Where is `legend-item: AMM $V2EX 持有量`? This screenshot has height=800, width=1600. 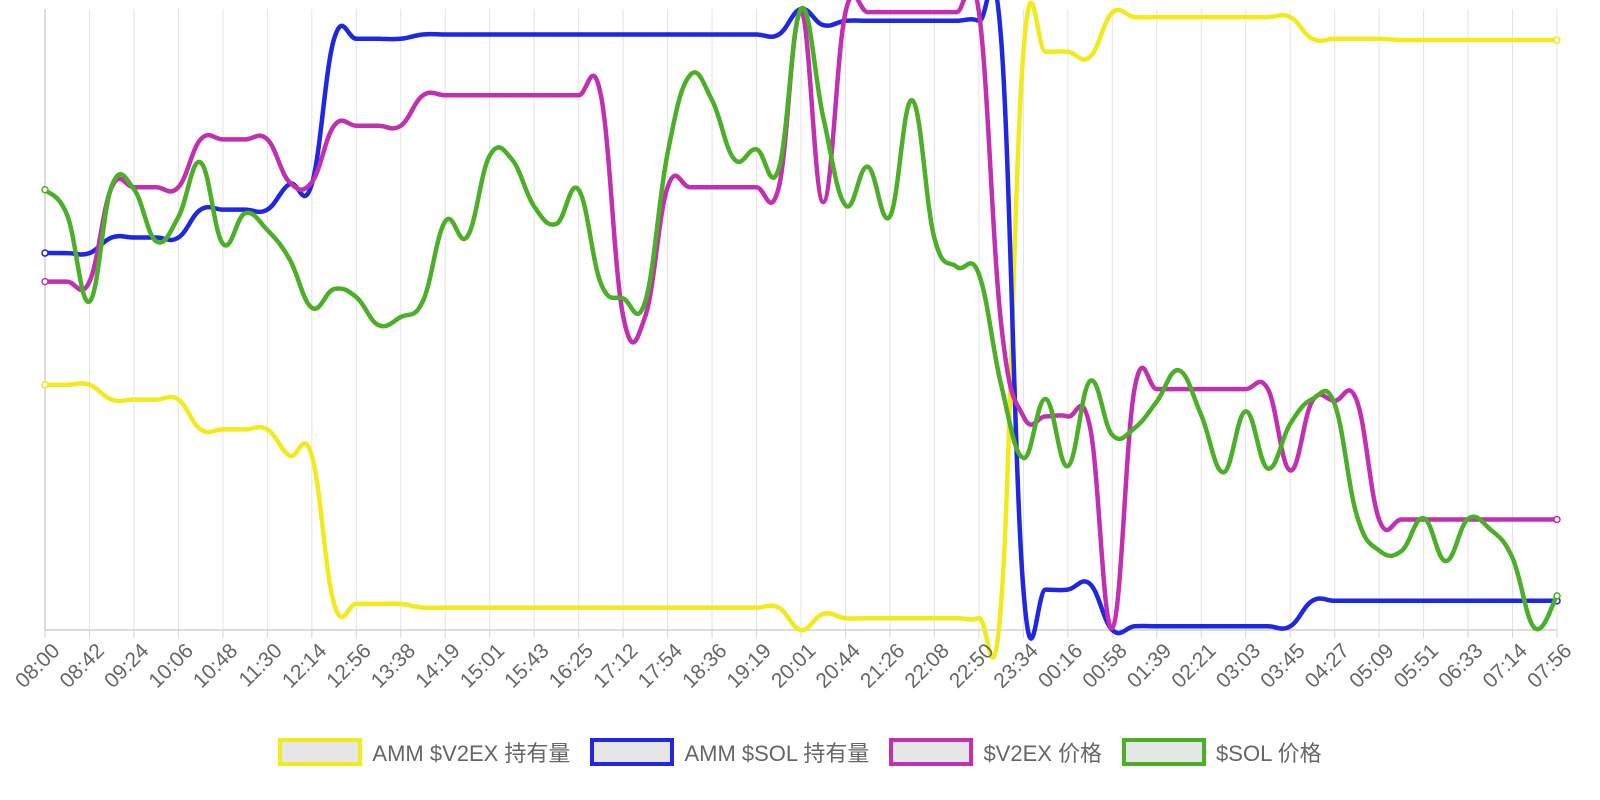
legend-item: AMM $V2EX 持有量 is located at coordinates (424, 752).